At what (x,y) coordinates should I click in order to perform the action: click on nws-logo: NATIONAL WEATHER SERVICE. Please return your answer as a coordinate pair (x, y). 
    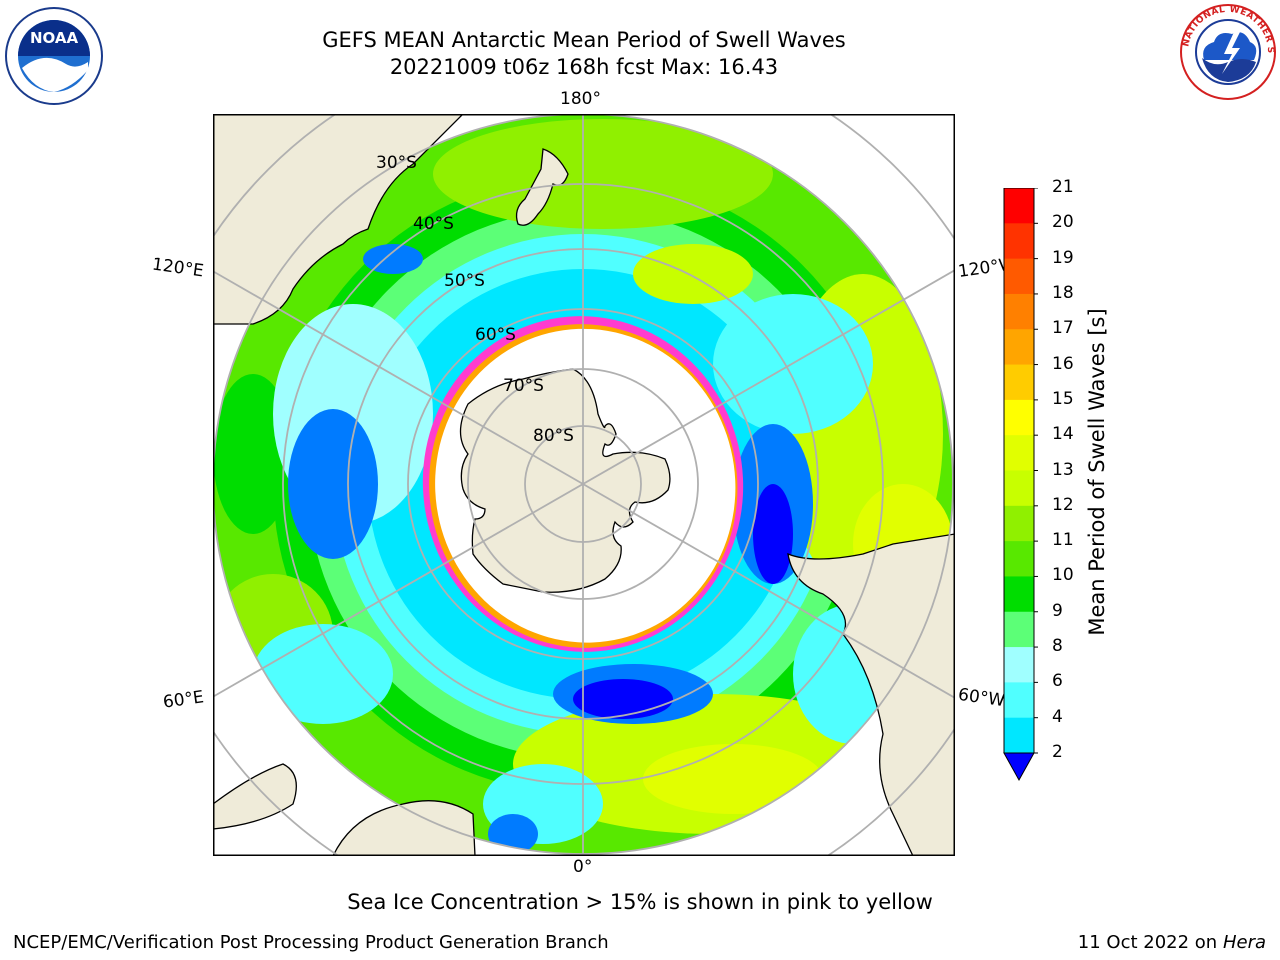
    Looking at the image, I should click on (1227, 51).